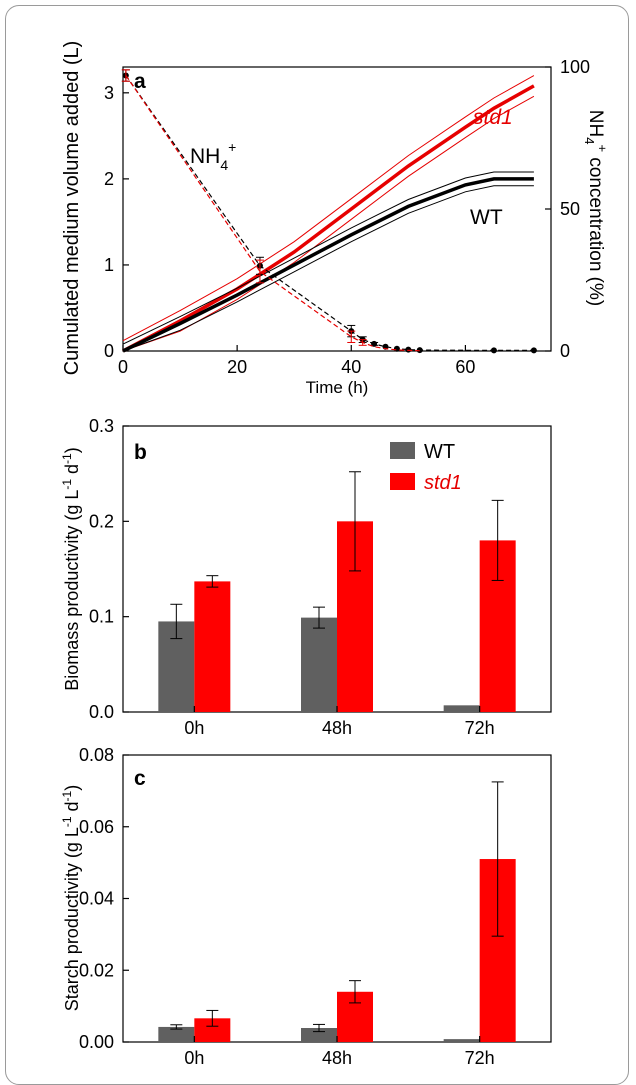 This screenshot has height=1085, width=636. Describe the element at coordinates (337, 387) in the screenshot. I see `panel-a-x-label: Time (h)` at that location.